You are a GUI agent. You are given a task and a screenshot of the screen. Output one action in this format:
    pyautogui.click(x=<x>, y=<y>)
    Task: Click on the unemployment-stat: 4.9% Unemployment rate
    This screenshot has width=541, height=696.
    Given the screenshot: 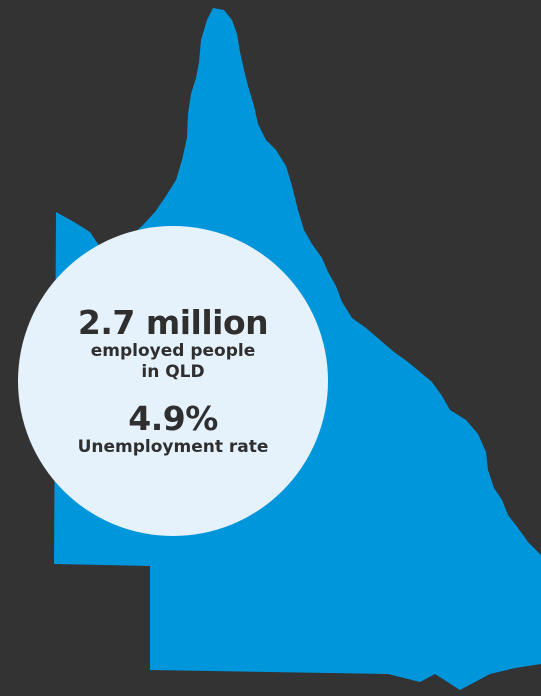 What is the action you would take?
    pyautogui.click(x=173, y=428)
    